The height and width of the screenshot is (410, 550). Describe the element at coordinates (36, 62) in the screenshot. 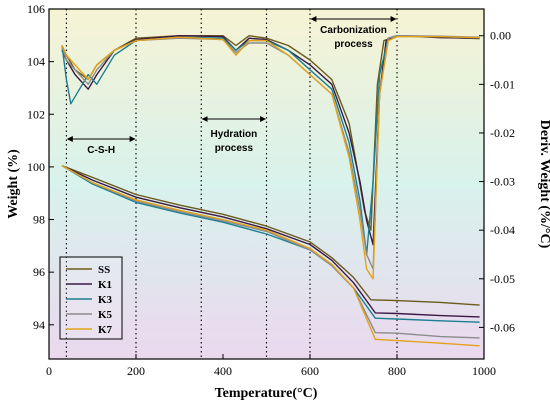

I see `y-tick-label: 104` at that location.